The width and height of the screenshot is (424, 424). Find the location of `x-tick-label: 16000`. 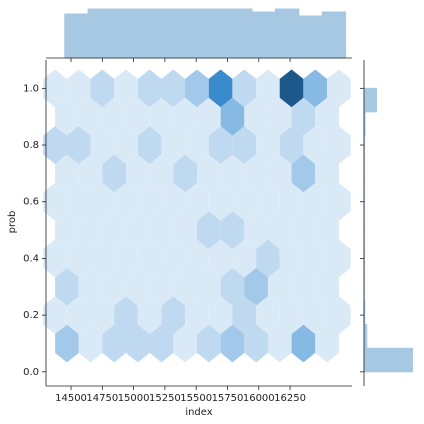

x-tick-label: 16000 is located at coordinates (259, 398).